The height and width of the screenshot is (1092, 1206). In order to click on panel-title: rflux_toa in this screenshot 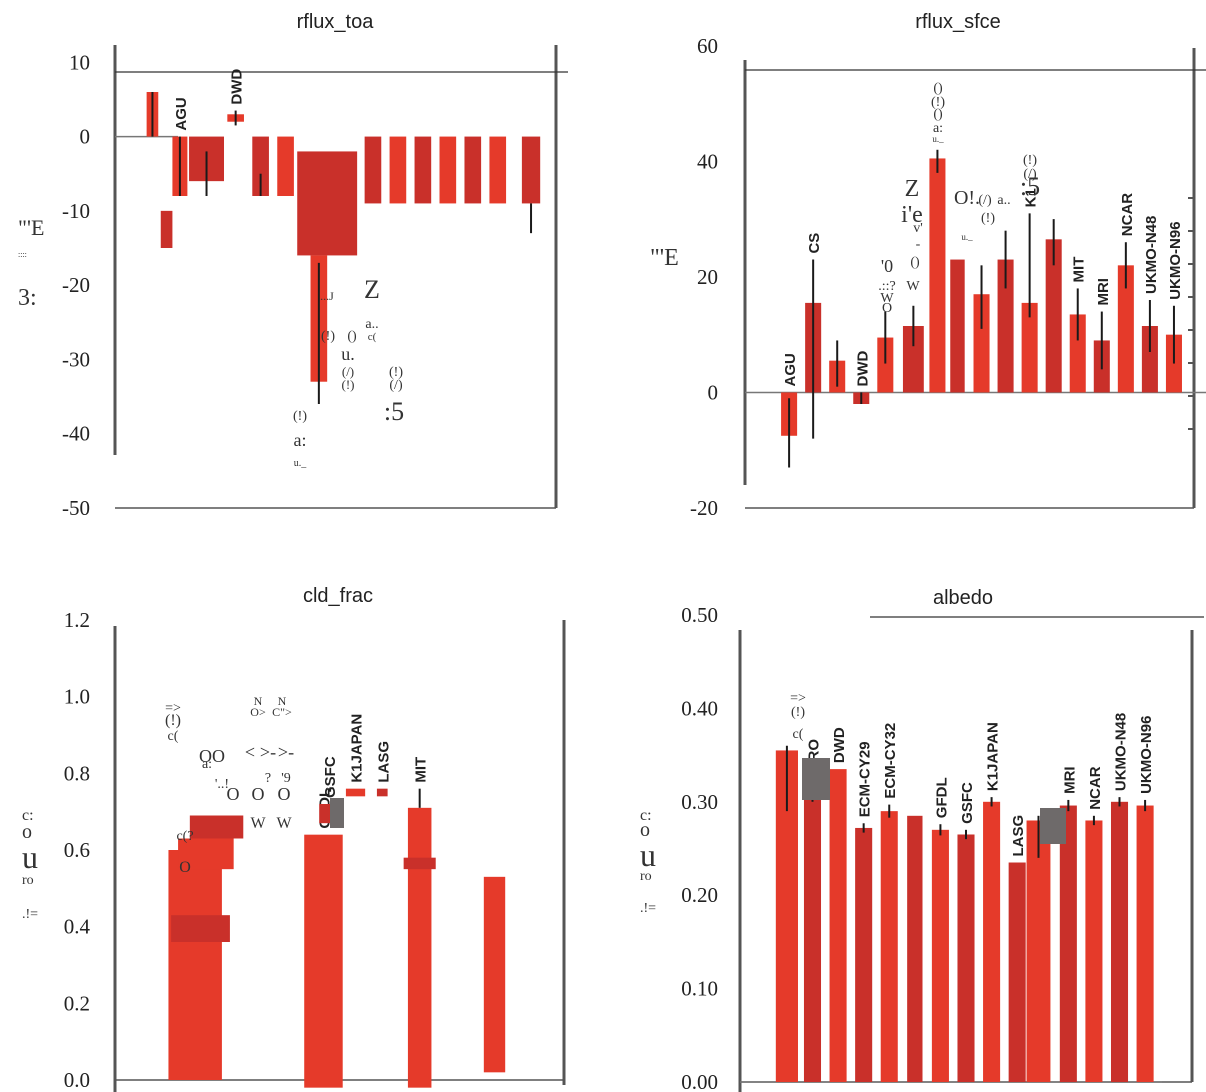, I will do `click(336, 22)`.